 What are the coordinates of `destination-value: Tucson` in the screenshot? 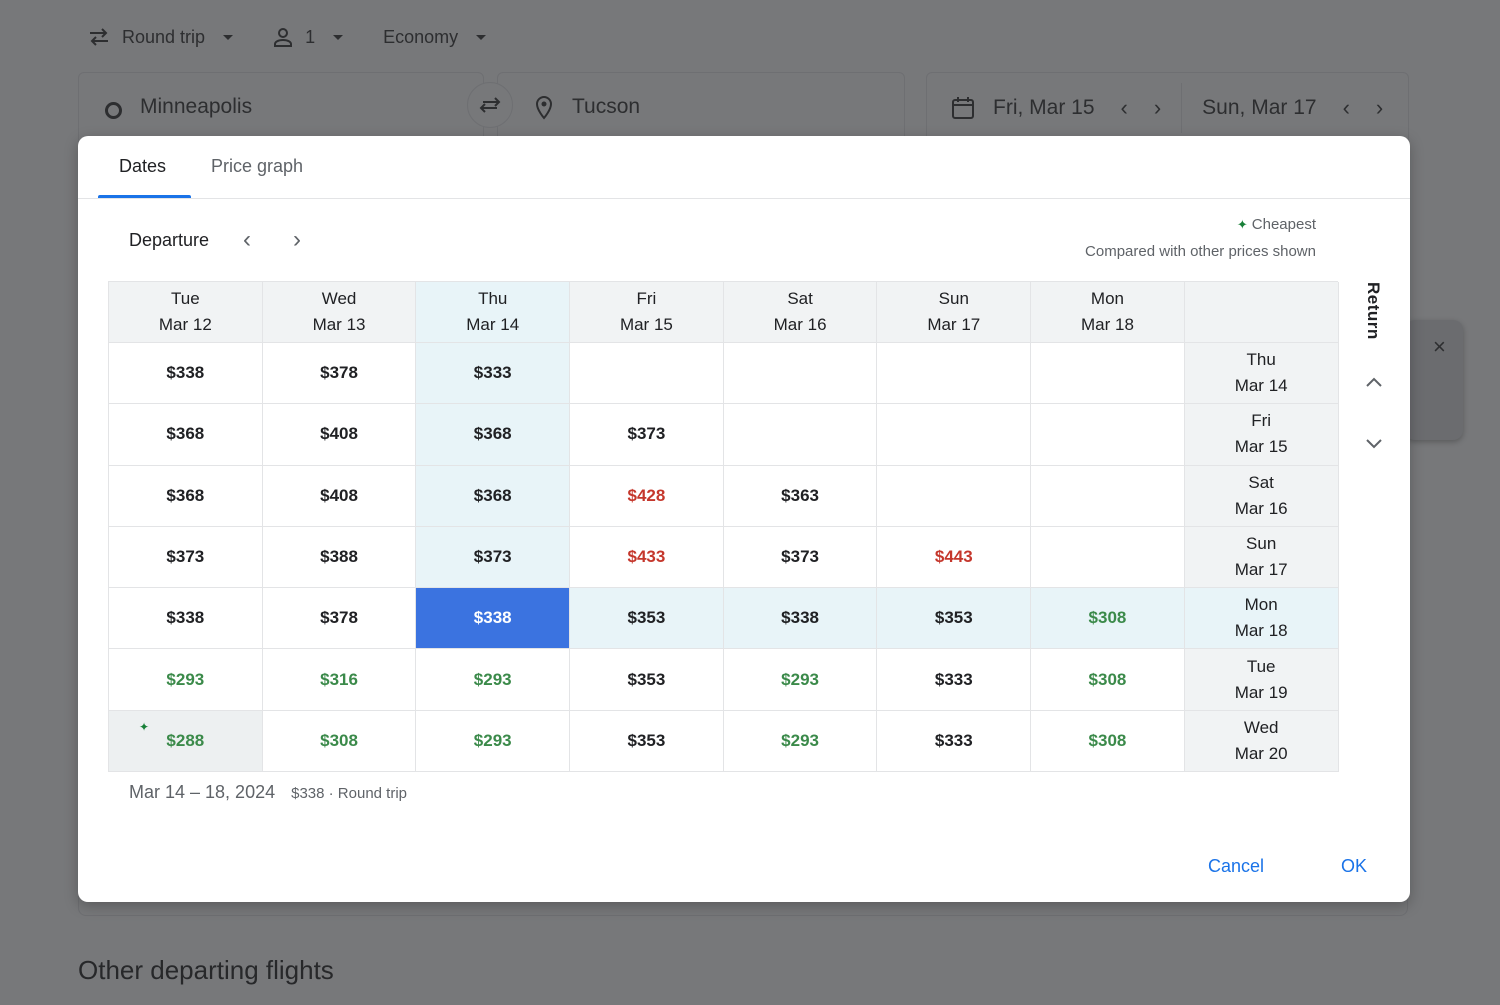 It's located at (606, 106).